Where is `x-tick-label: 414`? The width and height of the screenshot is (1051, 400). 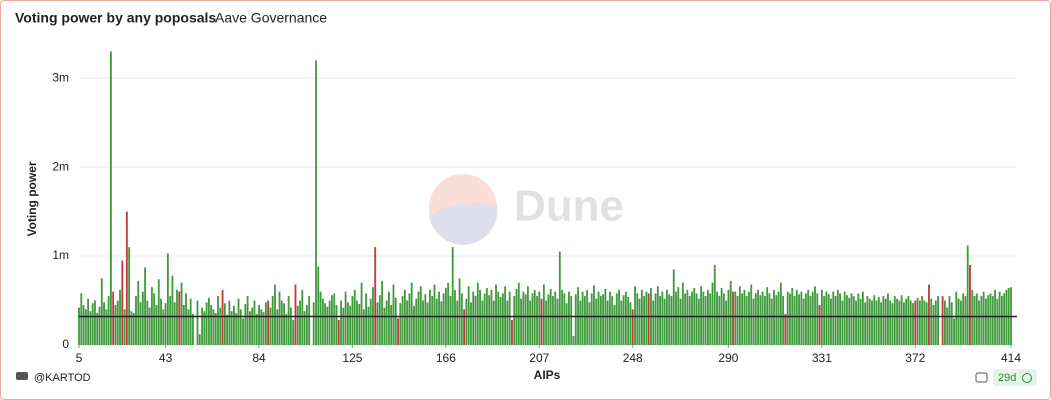
x-tick-label: 414 is located at coordinates (1011, 358).